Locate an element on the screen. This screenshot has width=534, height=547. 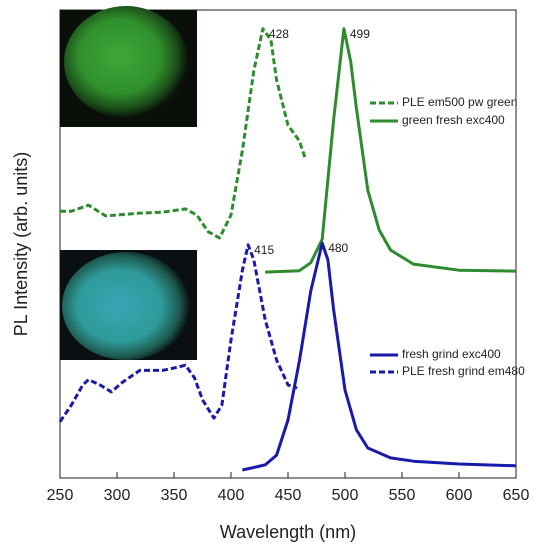
x-tick-label: 650 is located at coordinates (516, 495).